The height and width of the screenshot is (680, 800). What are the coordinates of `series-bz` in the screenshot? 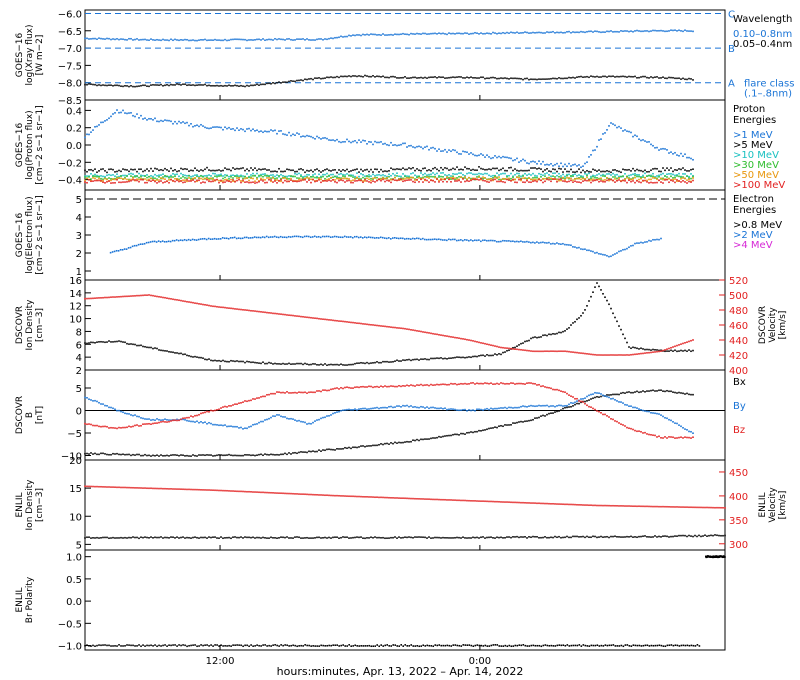 It's located at (389, 410).